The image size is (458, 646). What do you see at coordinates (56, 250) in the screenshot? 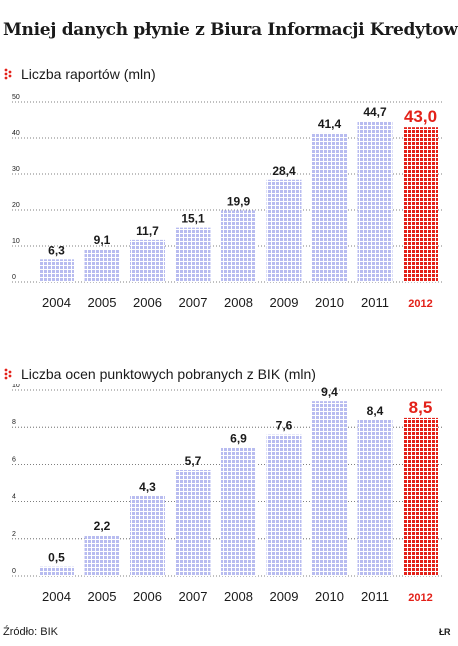
I see `value-label-2004: 6,3` at bounding box center [56, 250].